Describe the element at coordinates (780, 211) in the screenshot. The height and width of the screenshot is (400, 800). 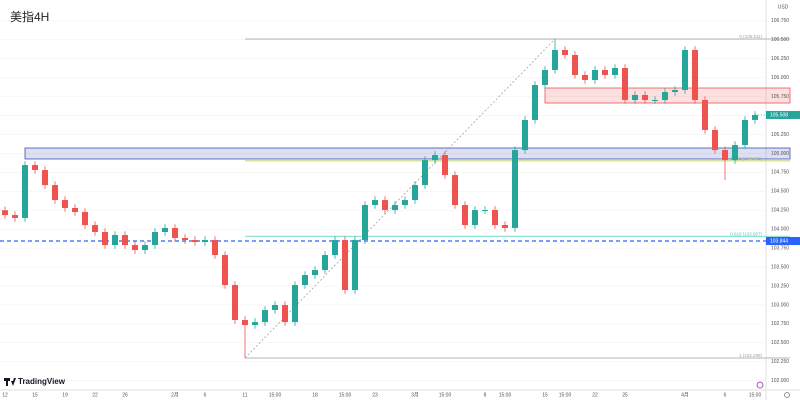
I see `y-tick-label: 104.250` at that location.